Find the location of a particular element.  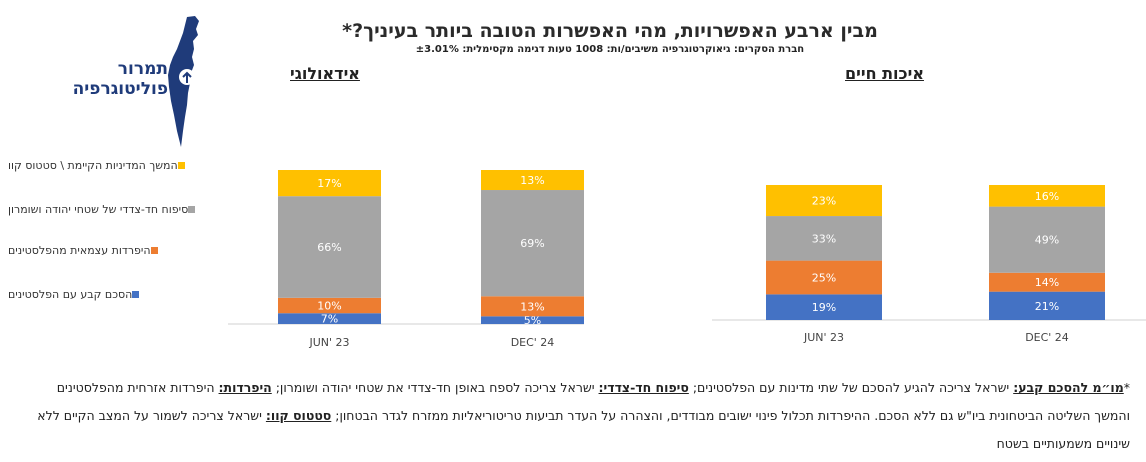

data-label: 10% is located at coordinates (329, 306).